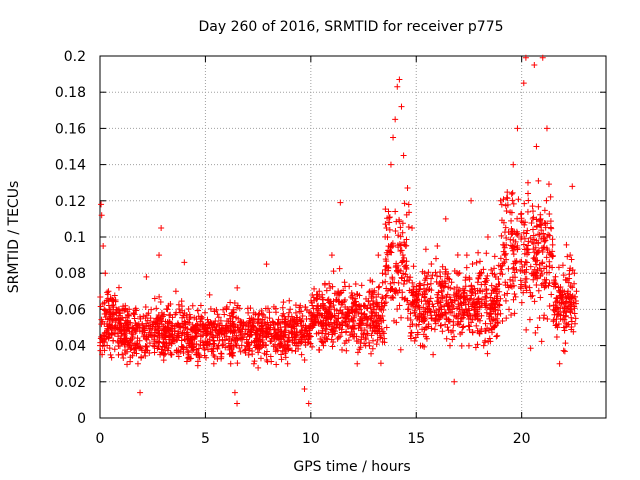 Image resolution: width=640 pixels, height=480 pixels. I want to click on y-tick-label: 0.06, so click(70, 310).